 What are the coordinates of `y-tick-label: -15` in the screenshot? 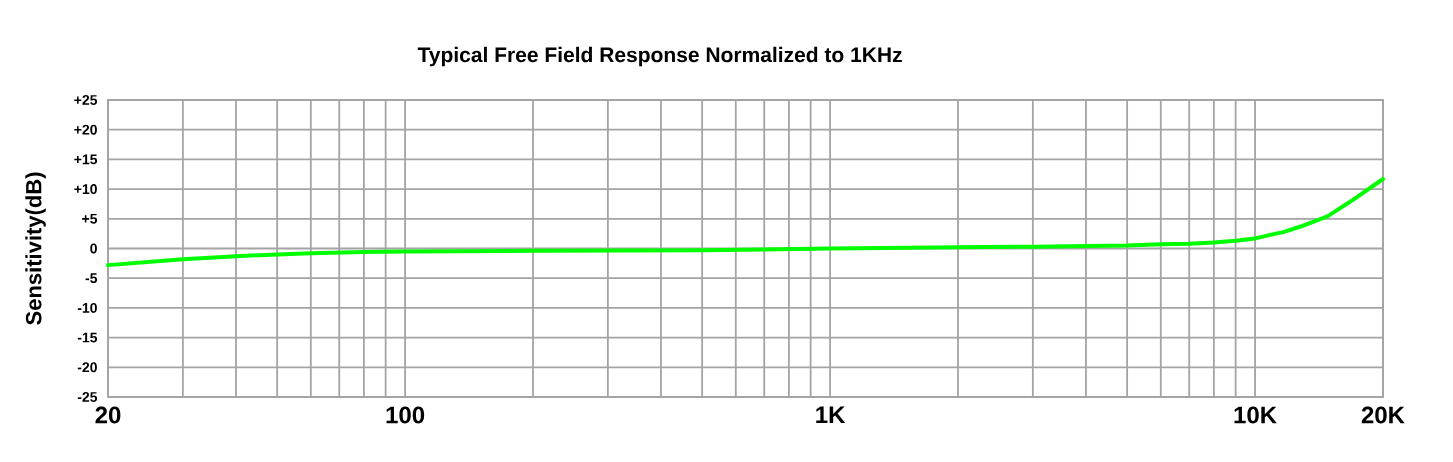 It's located at (87, 337).